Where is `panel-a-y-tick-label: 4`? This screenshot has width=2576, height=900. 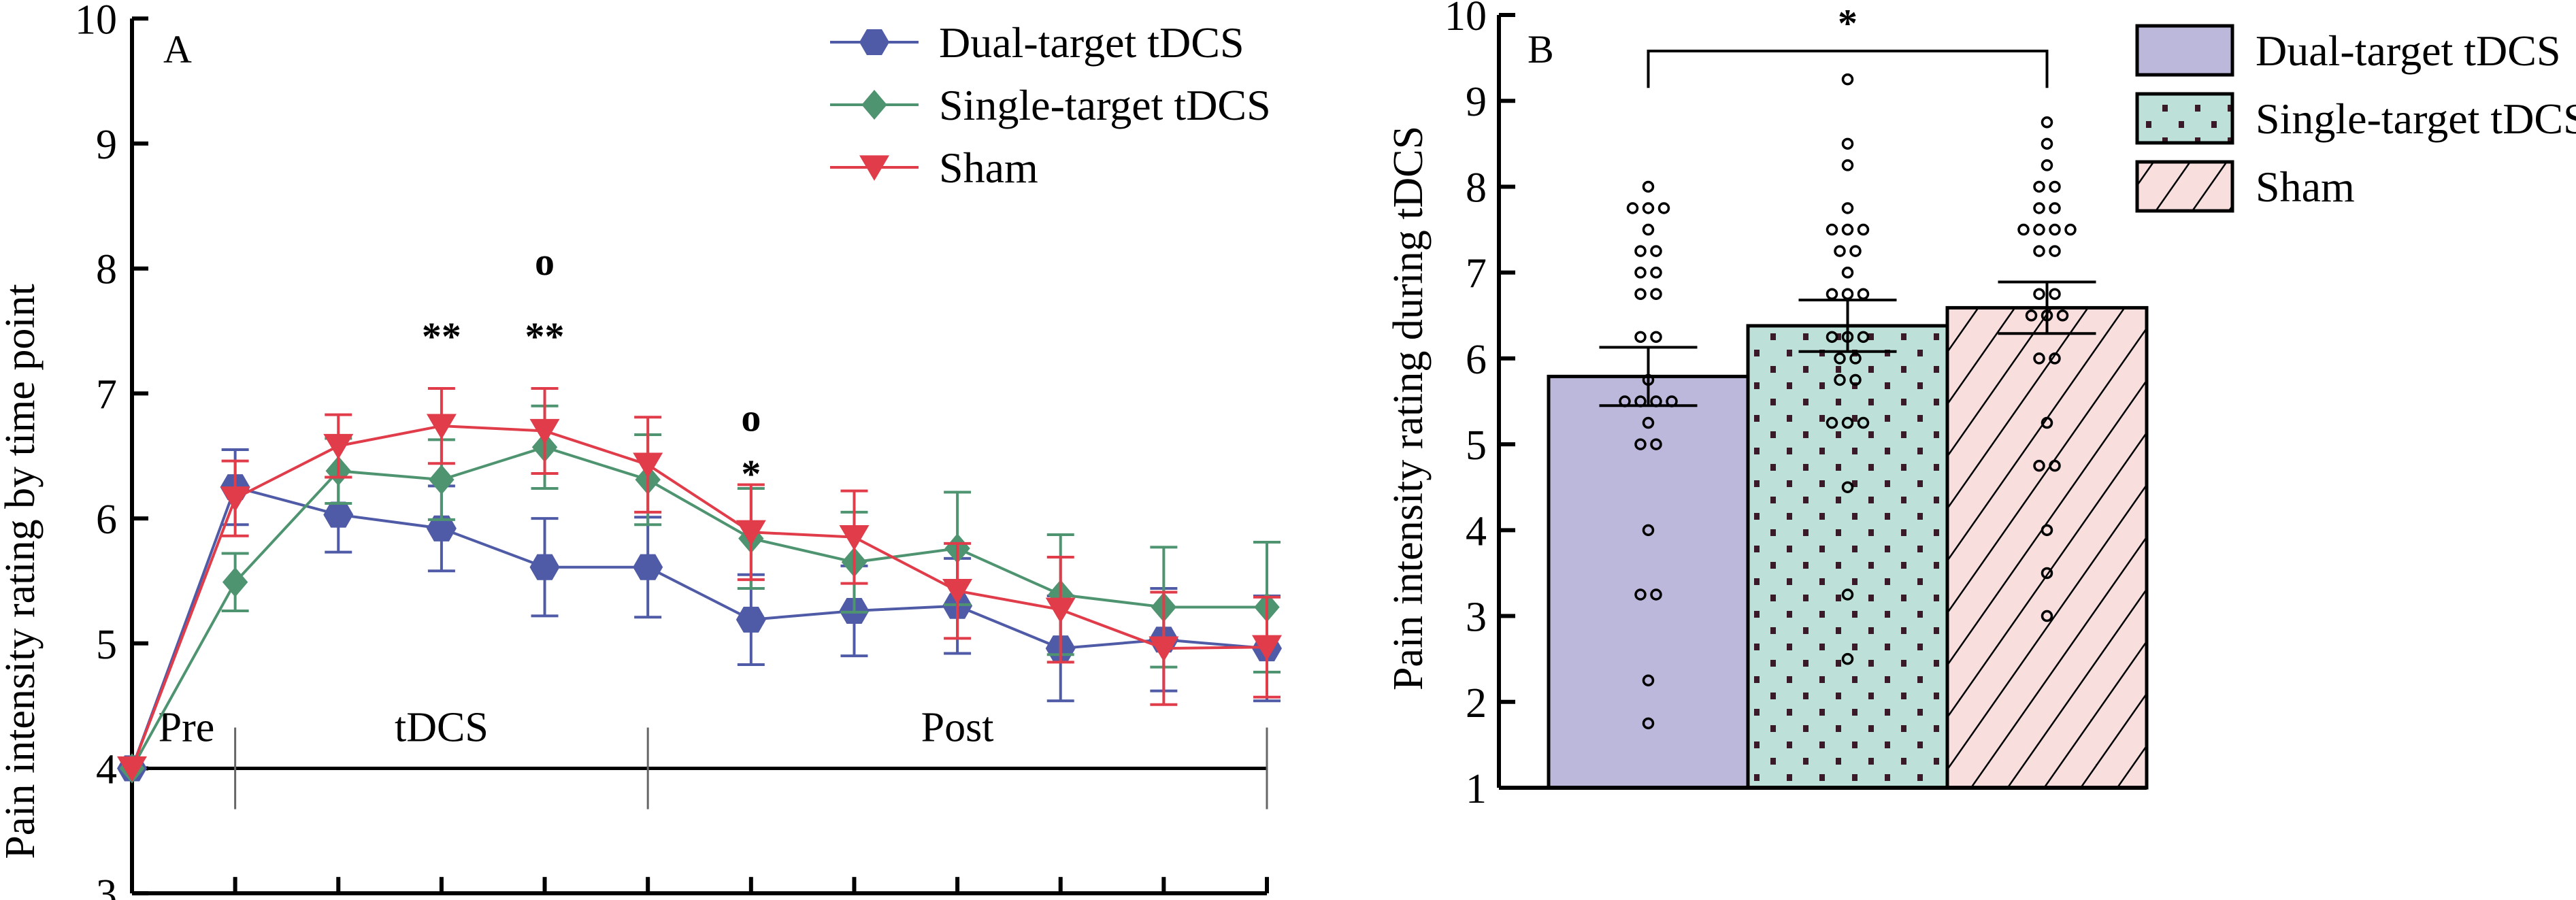 panel-a-y-tick-label: 4 is located at coordinates (107, 769).